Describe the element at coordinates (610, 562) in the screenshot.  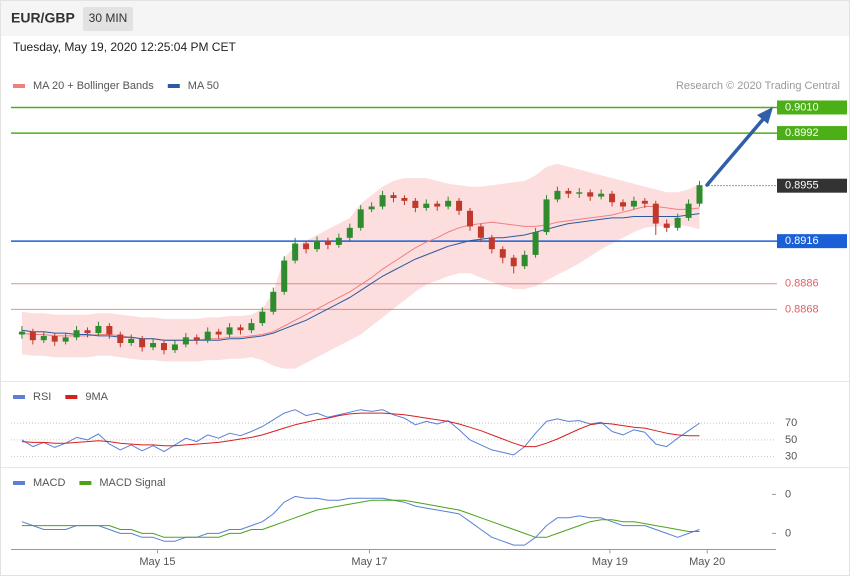
I see `x-tick-label: May 19` at that location.